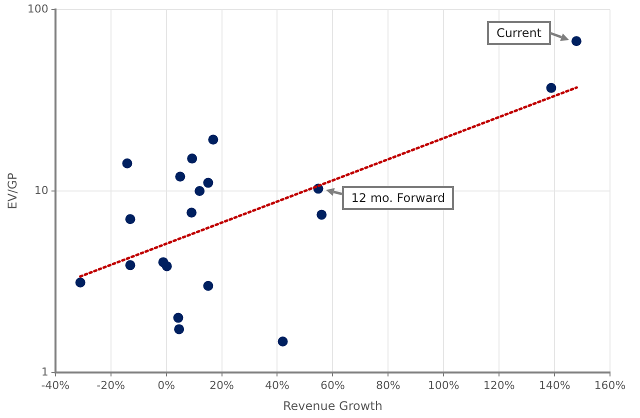 Image resolution: width=640 pixels, height=418 pixels. Describe the element at coordinates (519, 33) in the screenshot. I see `annotation: Current` at that location.